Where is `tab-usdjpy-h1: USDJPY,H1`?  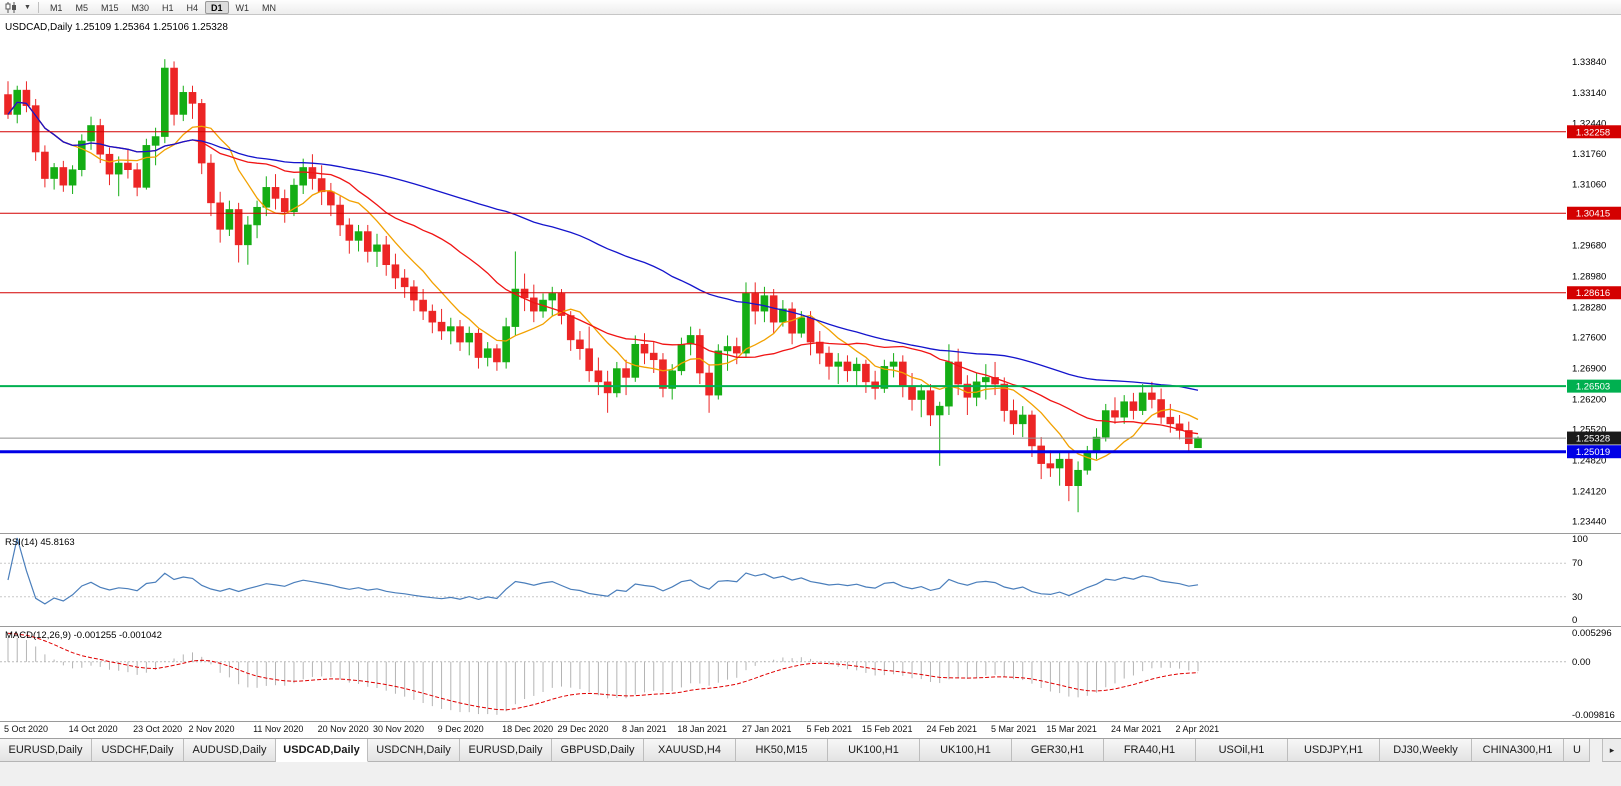
tab-usdjpy-h1: USDJPY,H1 is located at coordinates (1334, 750).